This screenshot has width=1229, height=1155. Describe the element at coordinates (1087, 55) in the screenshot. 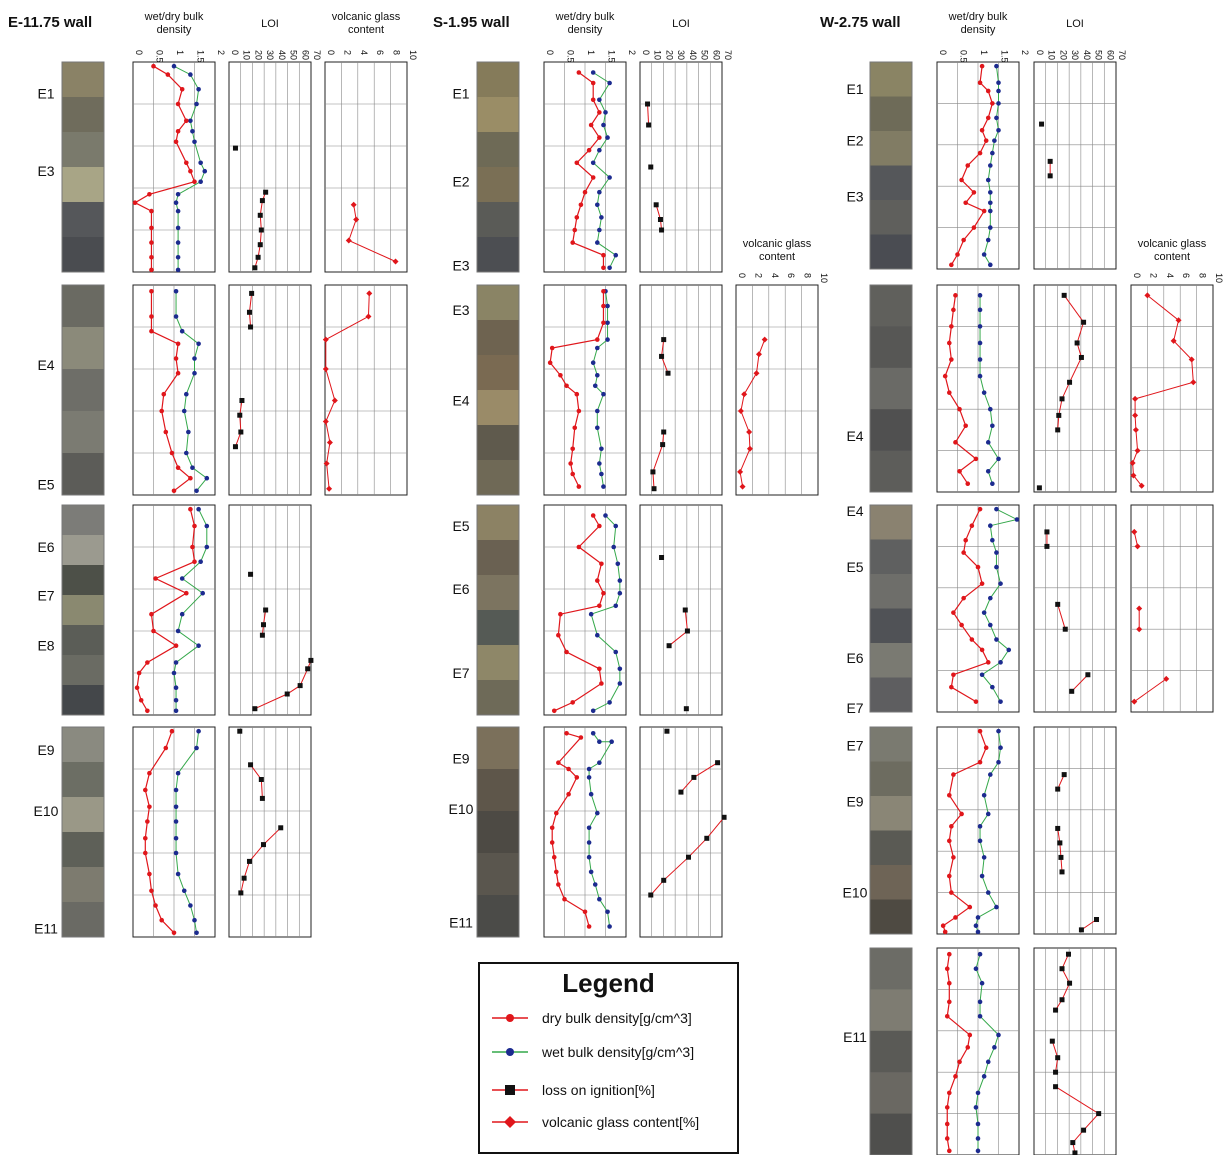

I see `loi-tick-label: 40` at that location.